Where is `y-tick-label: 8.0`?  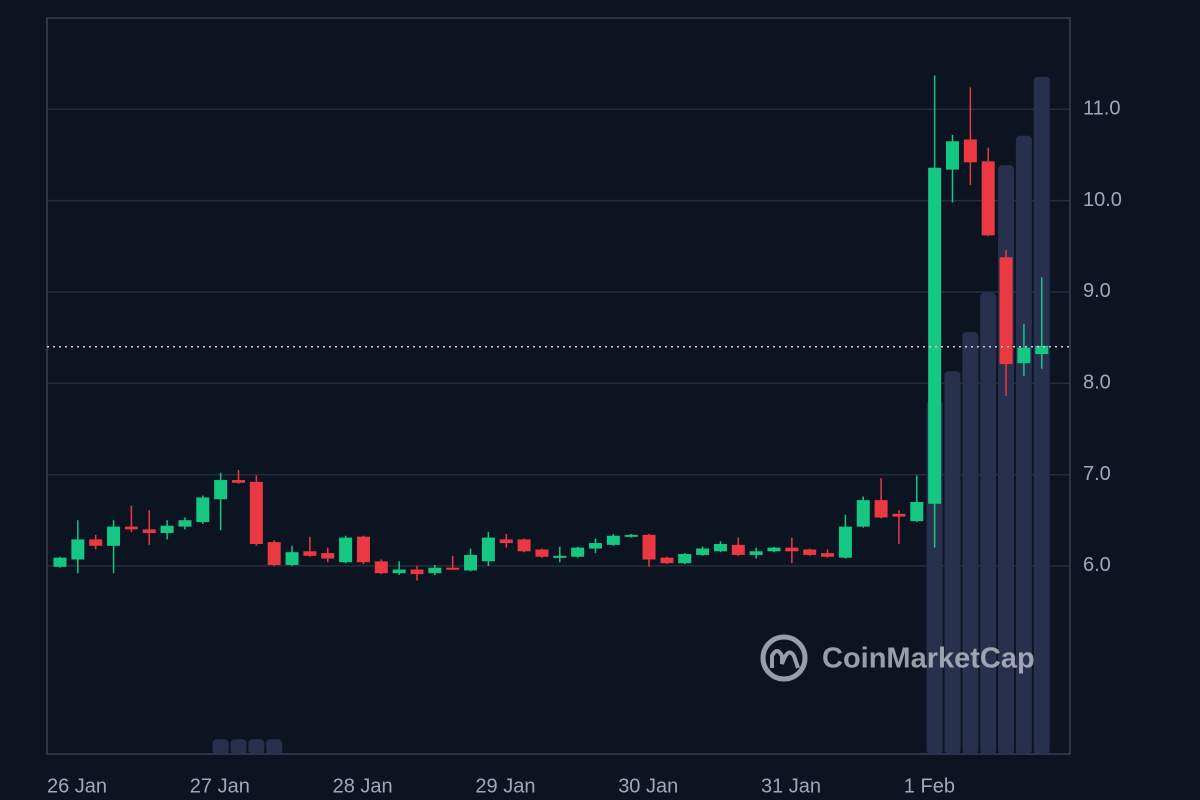
y-tick-label: 8.0 is located at coordinates (1097, 383).